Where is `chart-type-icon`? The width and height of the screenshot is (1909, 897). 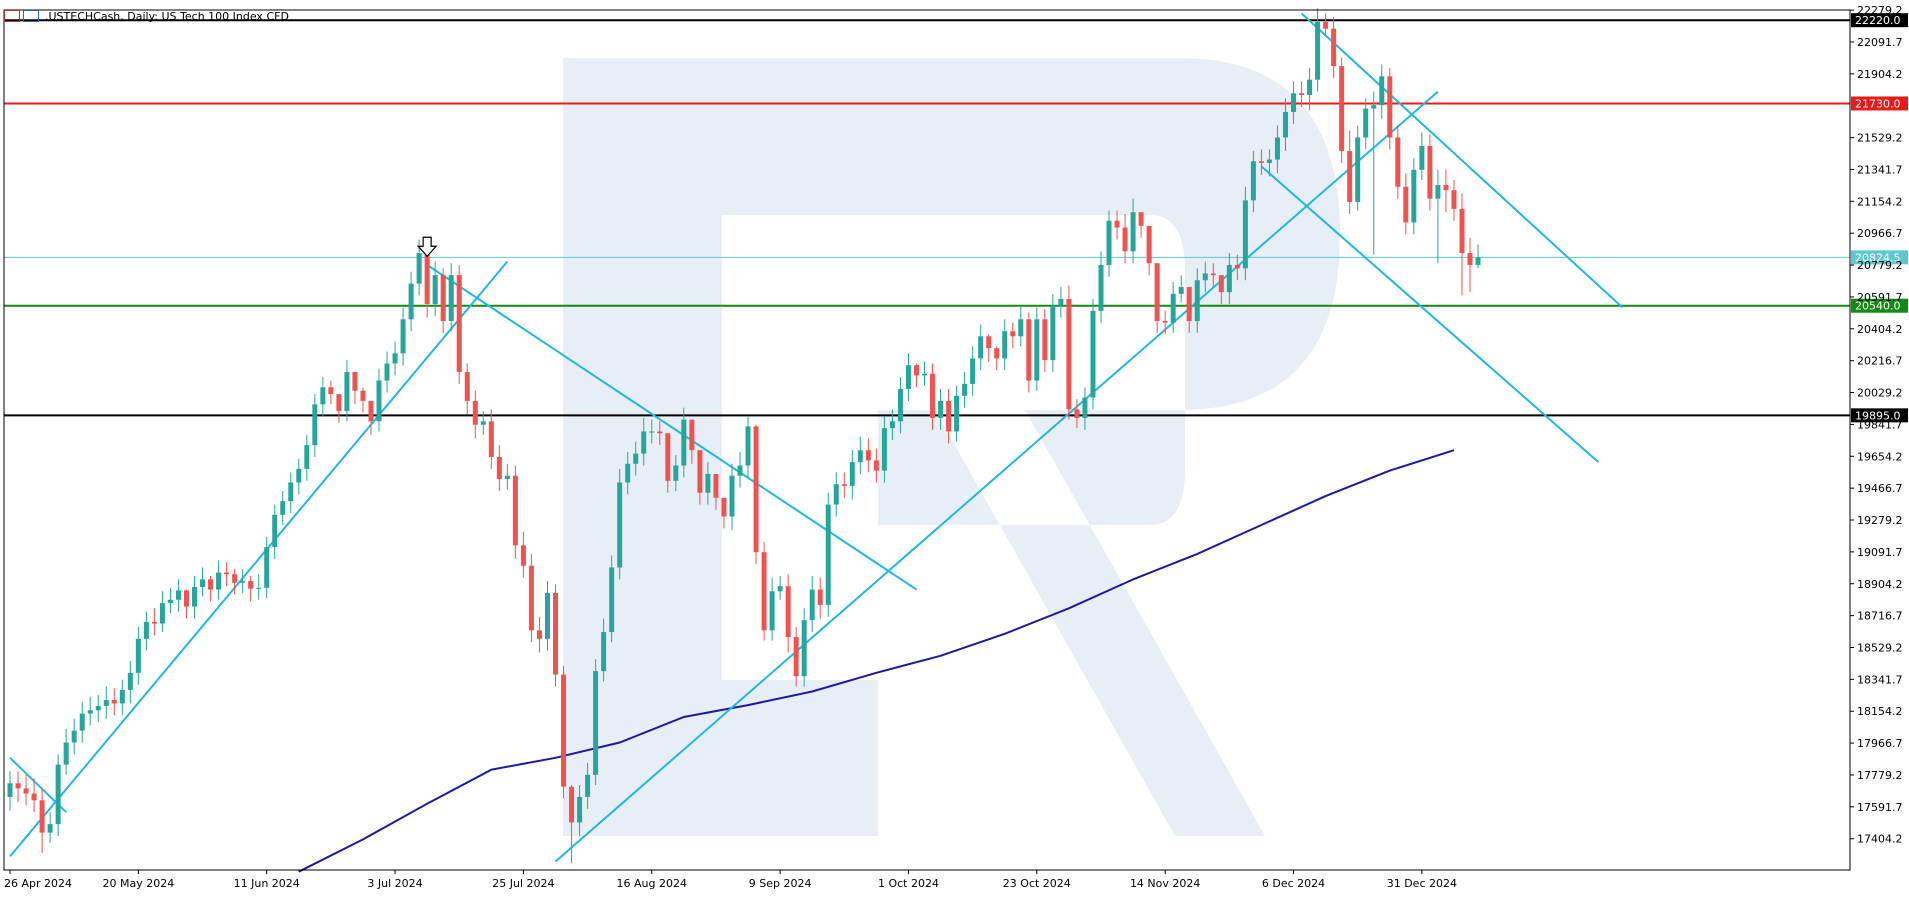
chart-type-icon is located at coordinates (12, 16).